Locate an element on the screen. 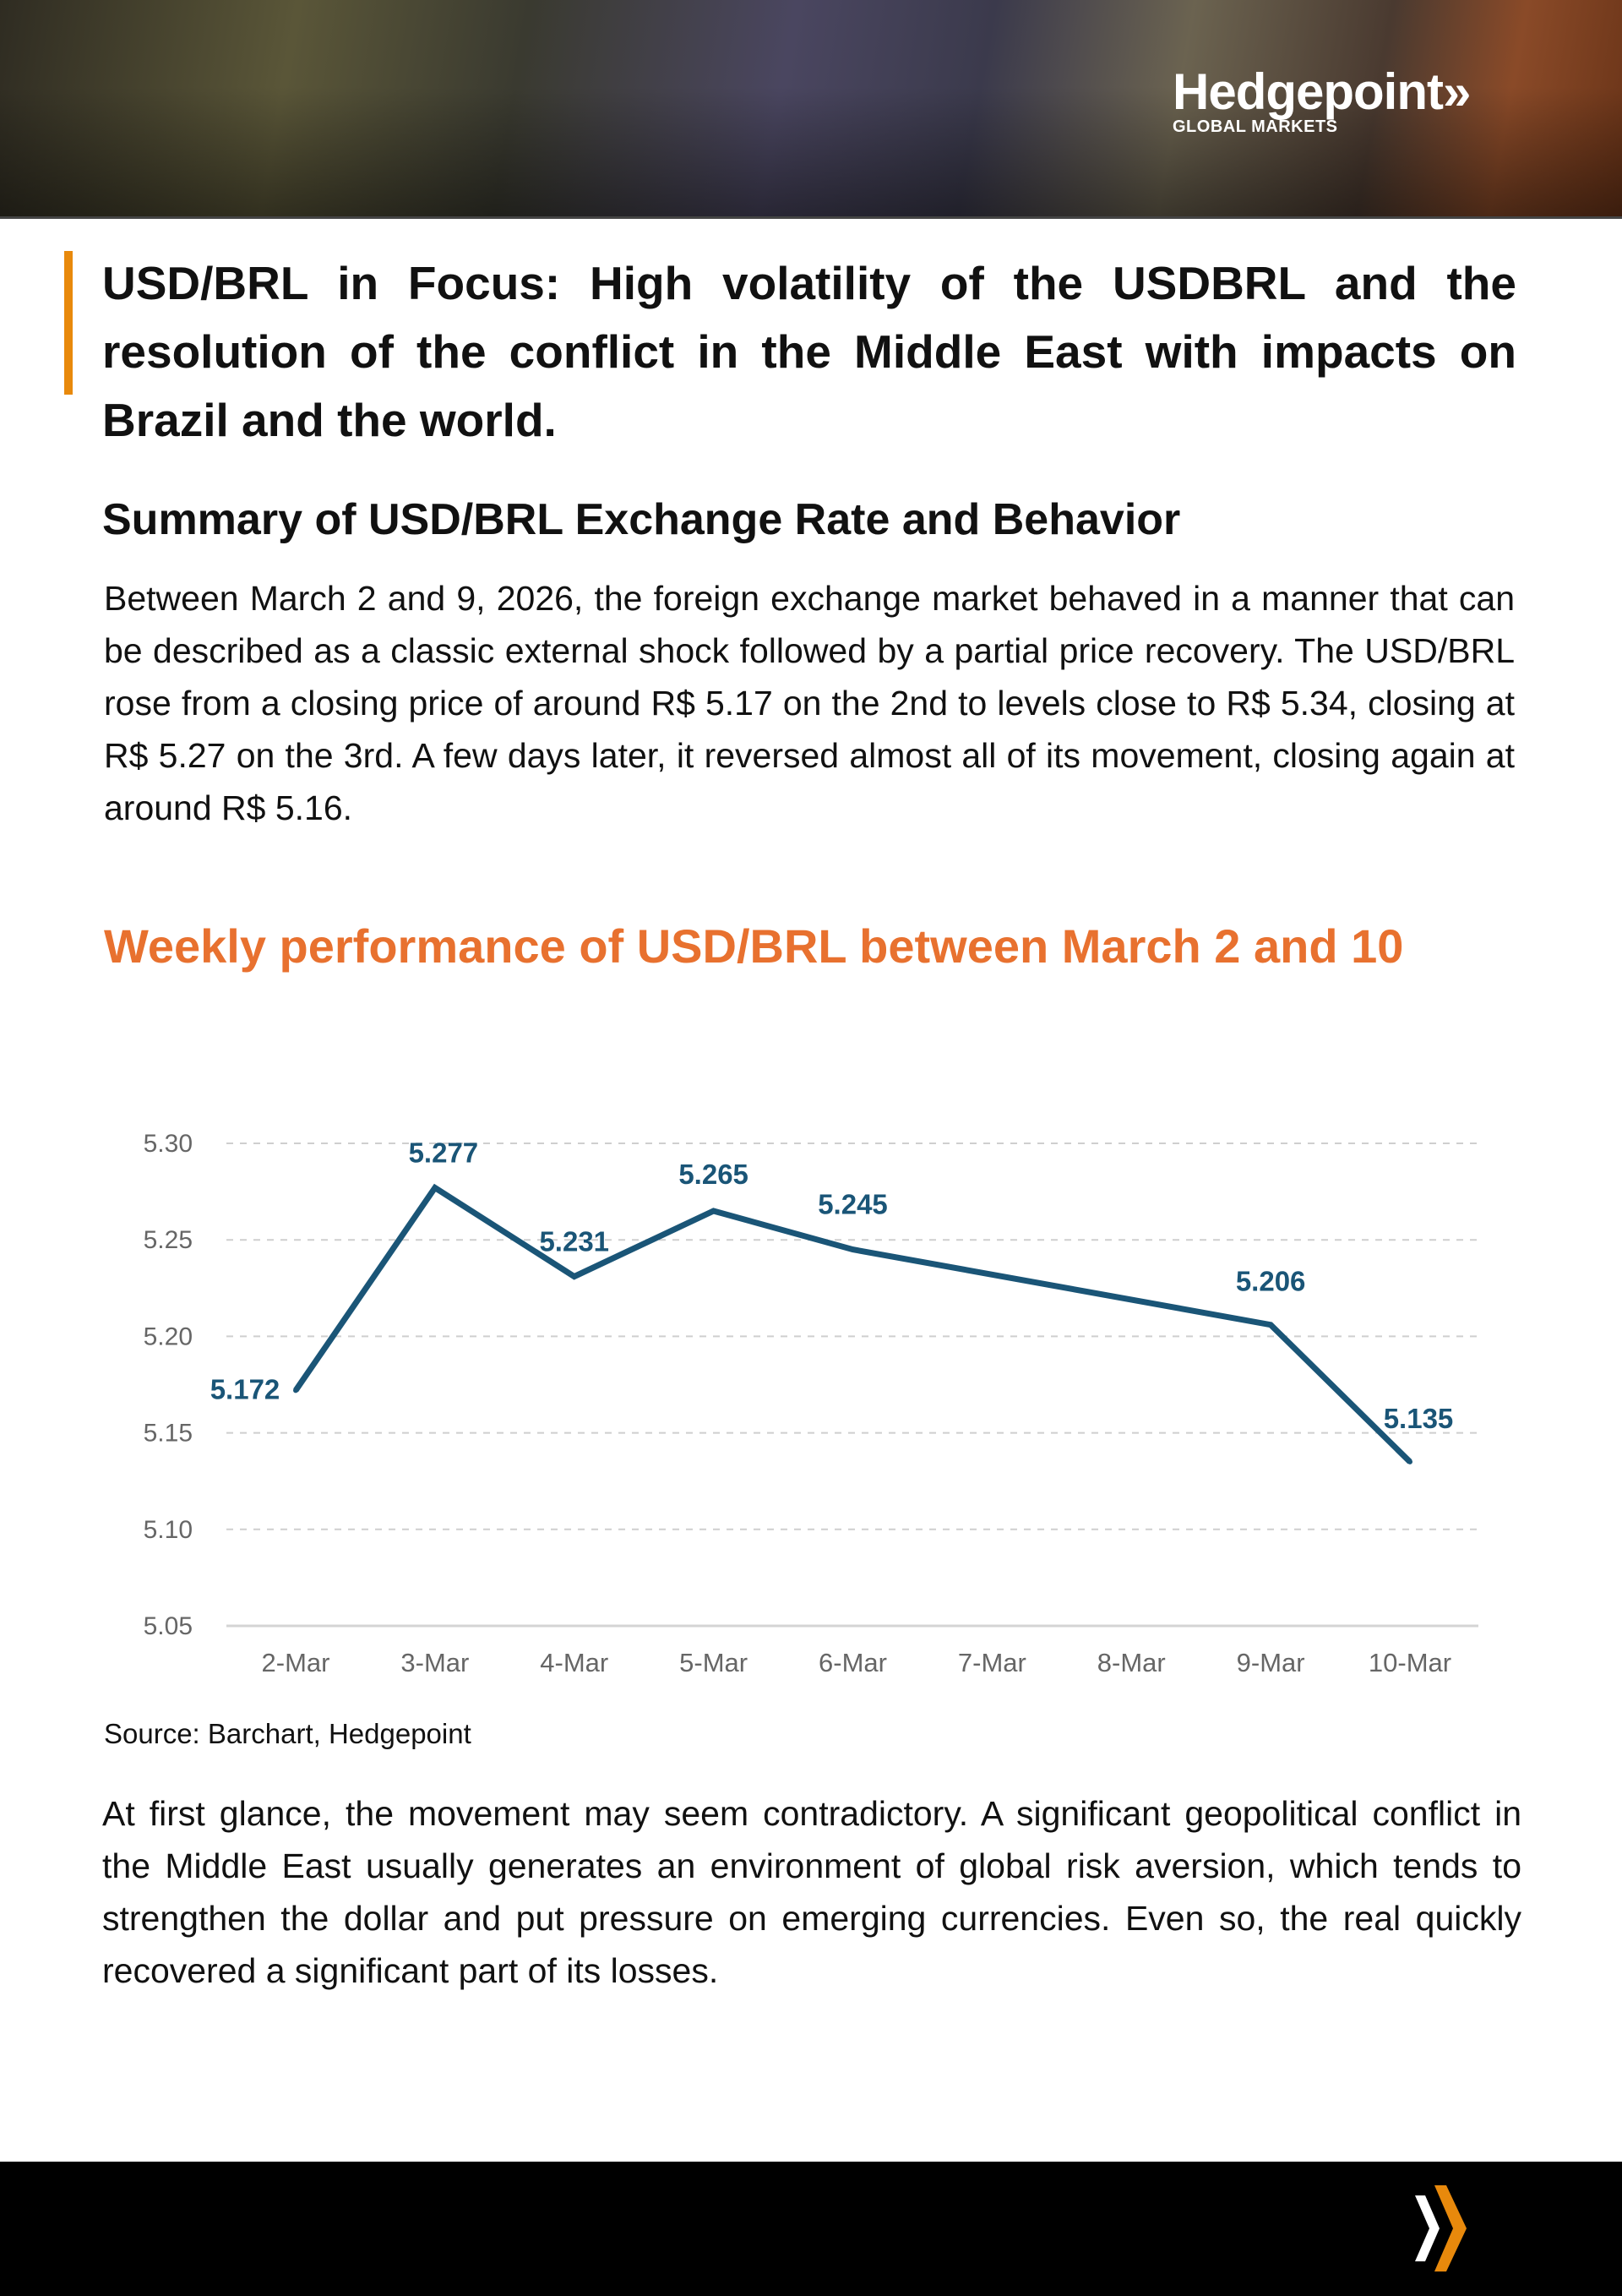 The image size is (1622, 2296). x-tick-label: 6-Mar is located at coordinates (853, 1662).